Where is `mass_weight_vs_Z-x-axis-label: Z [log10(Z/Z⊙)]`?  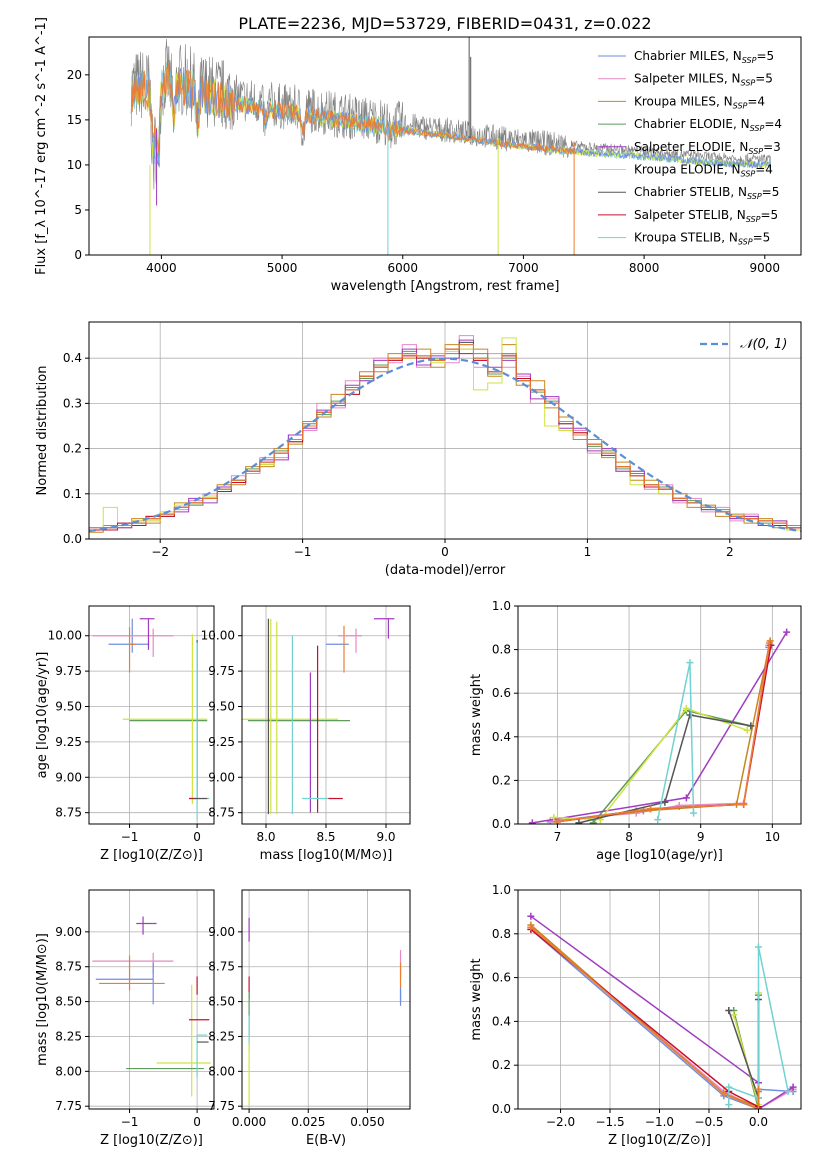
mass_weight_vs_Z-x-axis-label: Z [log10(Z/Z⊙)] is located at coordinates (659, 1140).